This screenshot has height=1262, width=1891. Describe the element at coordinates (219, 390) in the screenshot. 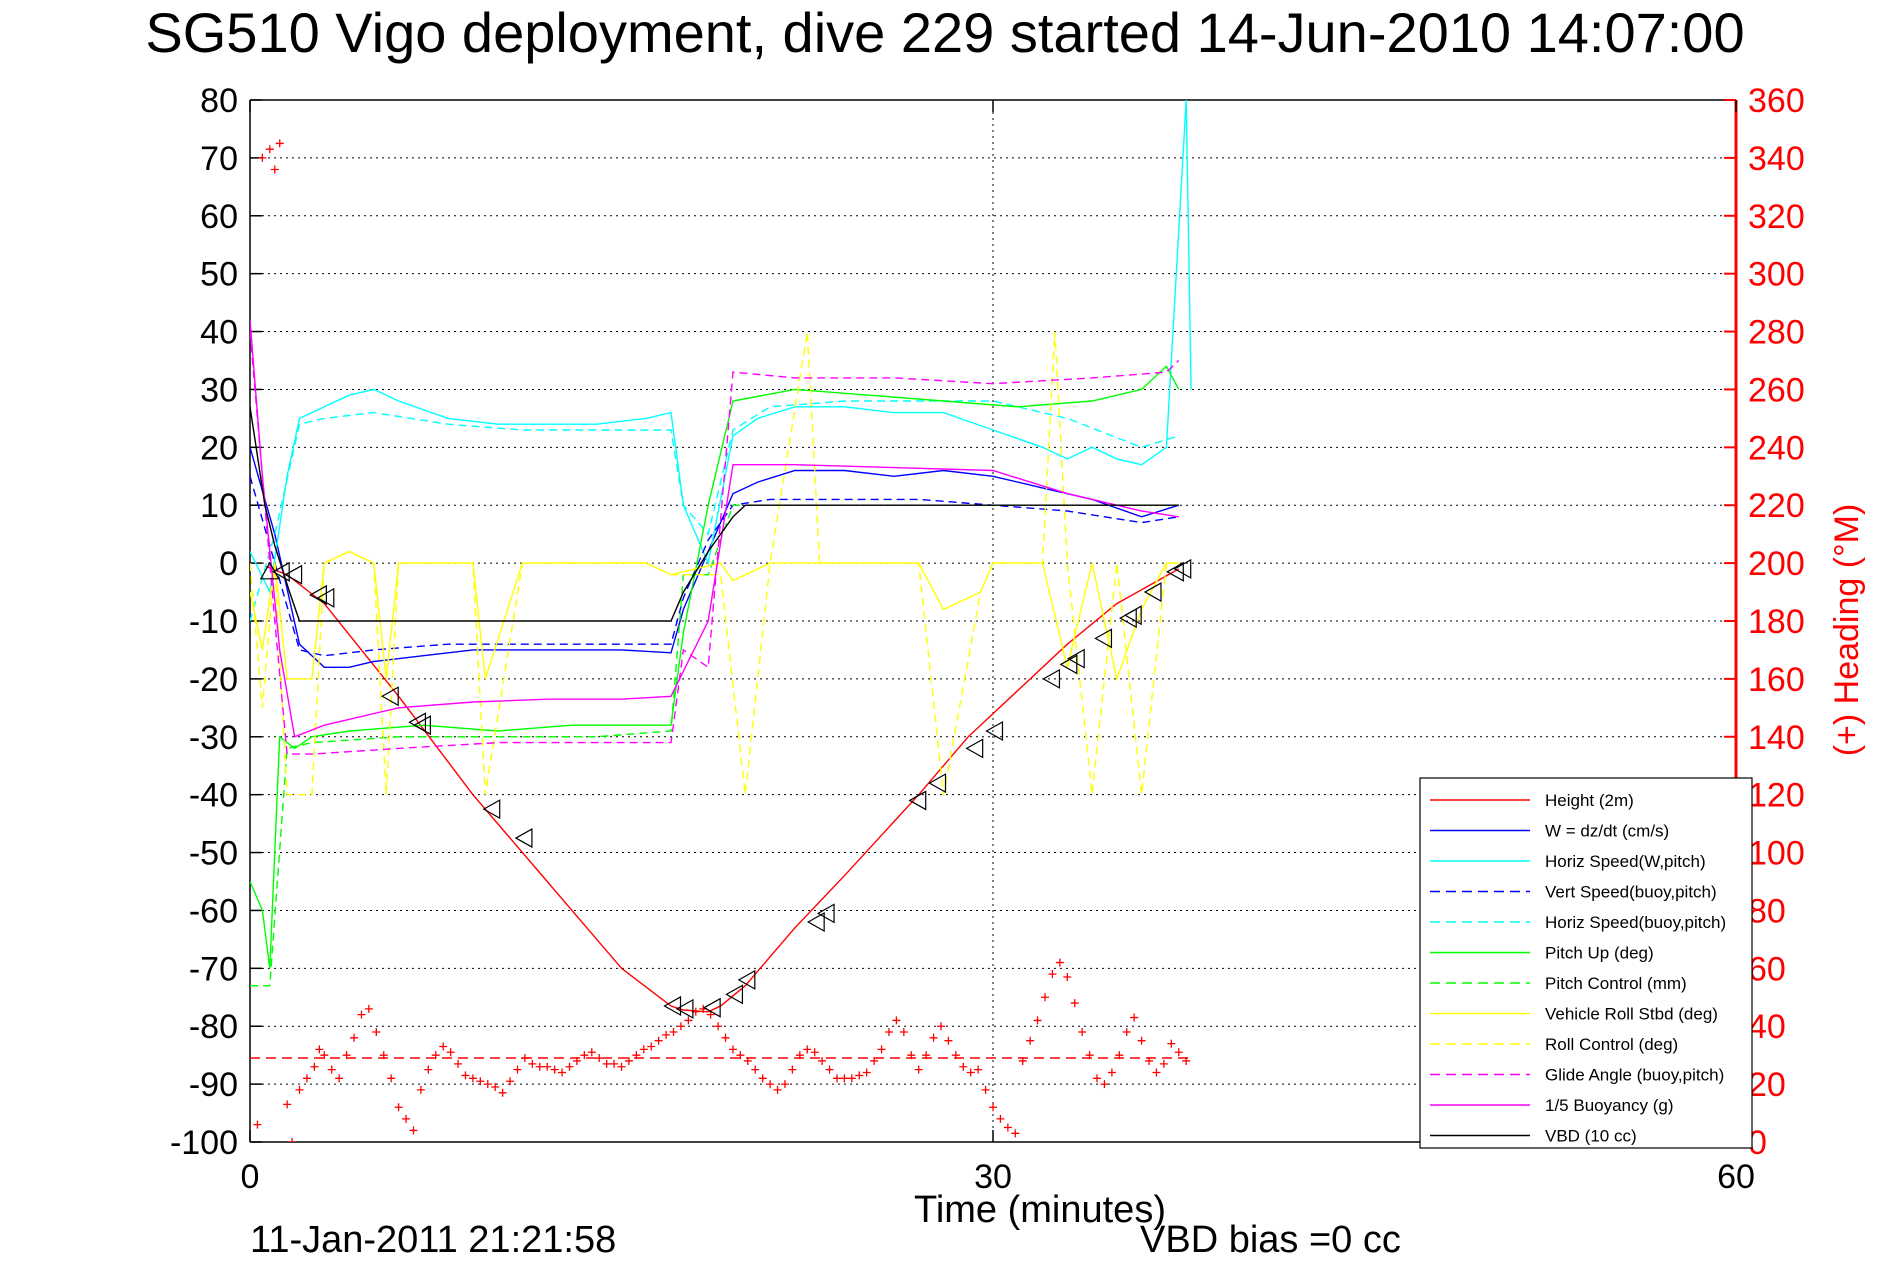

I see `y-tick-label: 30` at that location.